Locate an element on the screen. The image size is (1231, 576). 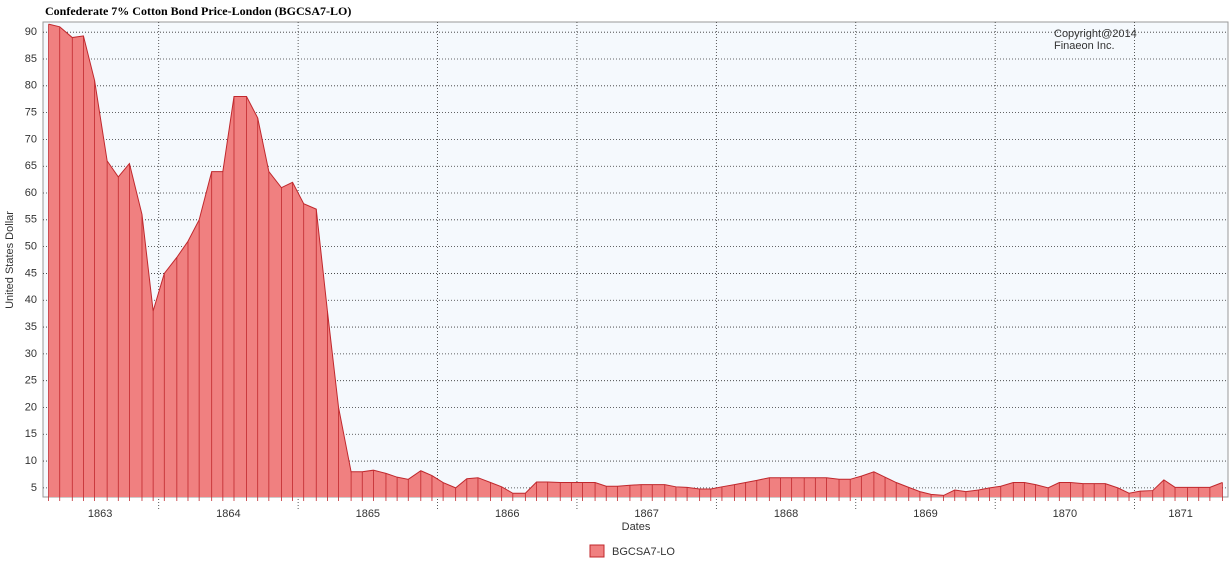
annotation: Finaeon Inc. is located at coordinates (1084, 46).